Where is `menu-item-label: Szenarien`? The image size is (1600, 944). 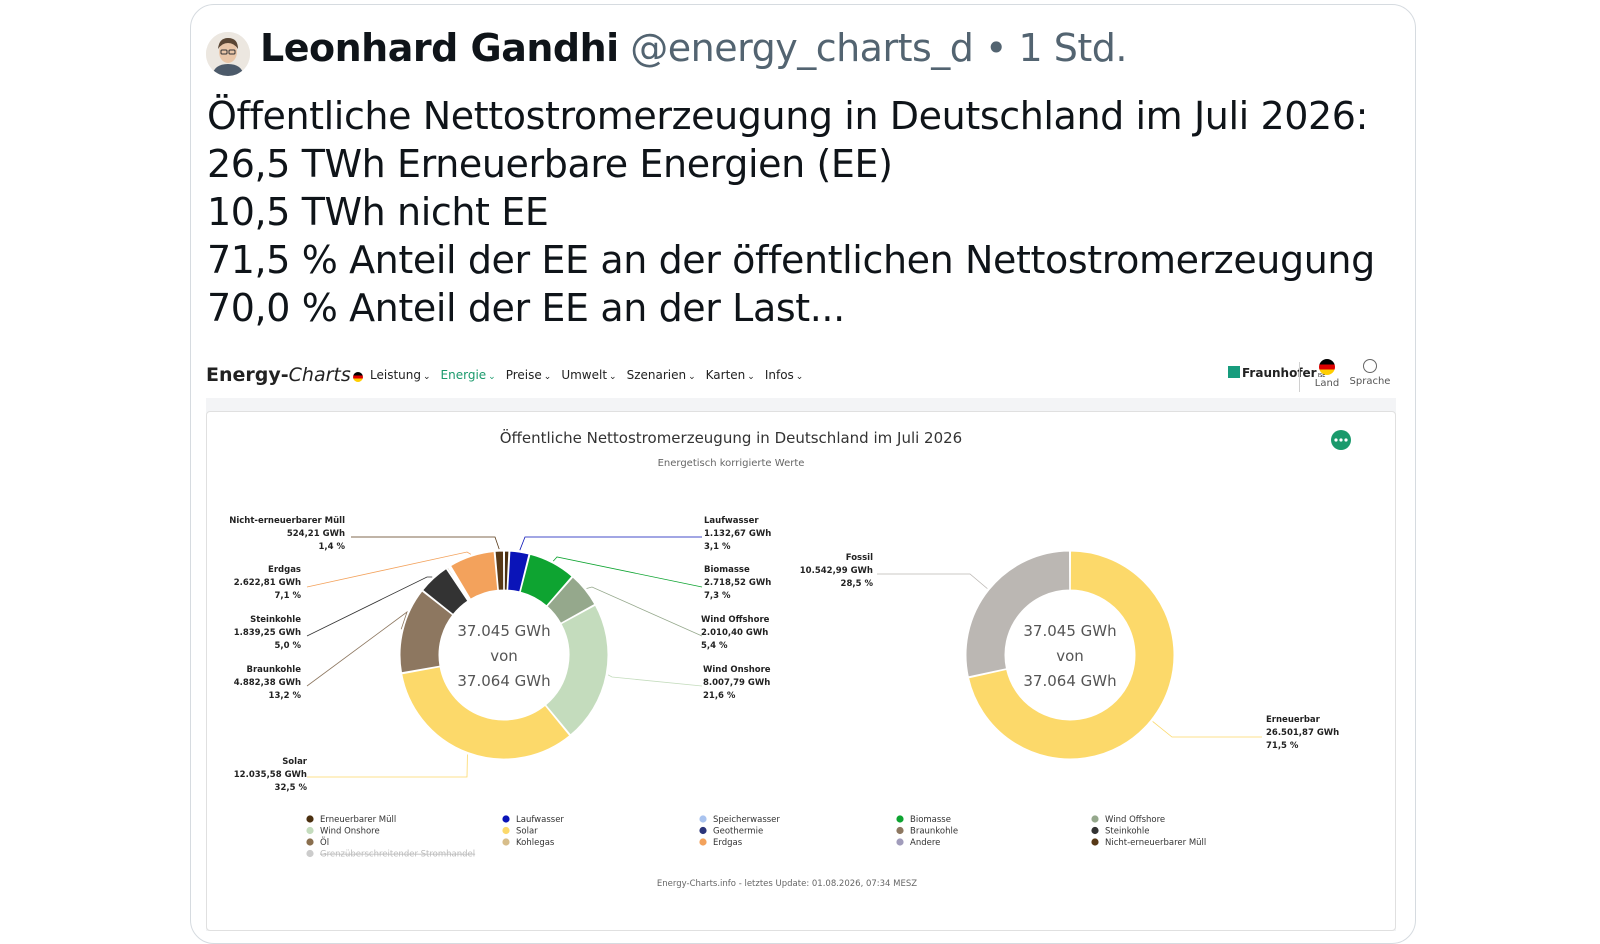
menu-item-label: Szenarien is located at coordinates (656, 375).